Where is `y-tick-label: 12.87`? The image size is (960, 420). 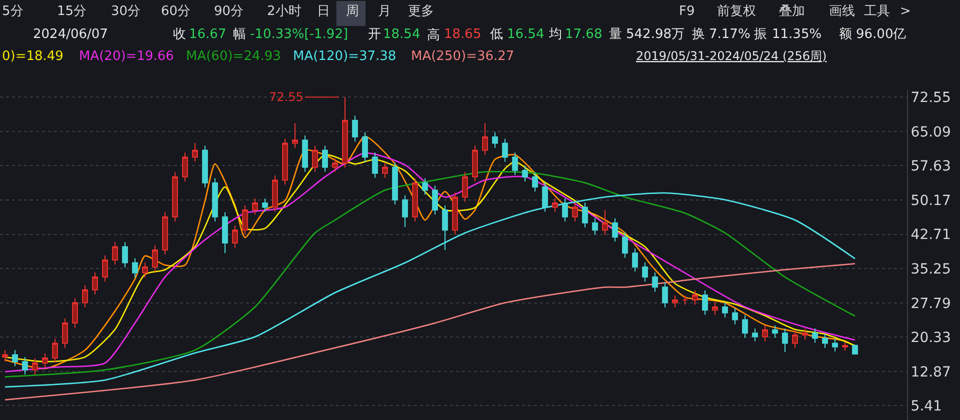 y-tick-label: 12.87 is located at coordinates (930, 372).